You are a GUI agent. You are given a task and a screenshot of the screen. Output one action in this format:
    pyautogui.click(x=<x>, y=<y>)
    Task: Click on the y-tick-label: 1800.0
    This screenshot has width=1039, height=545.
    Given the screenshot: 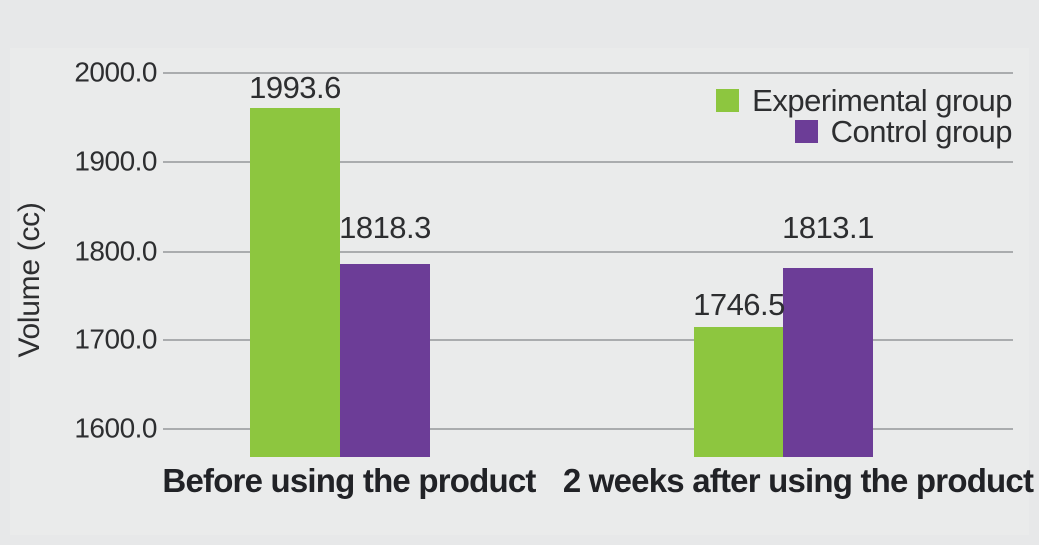 What is the action you would take?
    pyautogui.click(x=115, y=251)
    